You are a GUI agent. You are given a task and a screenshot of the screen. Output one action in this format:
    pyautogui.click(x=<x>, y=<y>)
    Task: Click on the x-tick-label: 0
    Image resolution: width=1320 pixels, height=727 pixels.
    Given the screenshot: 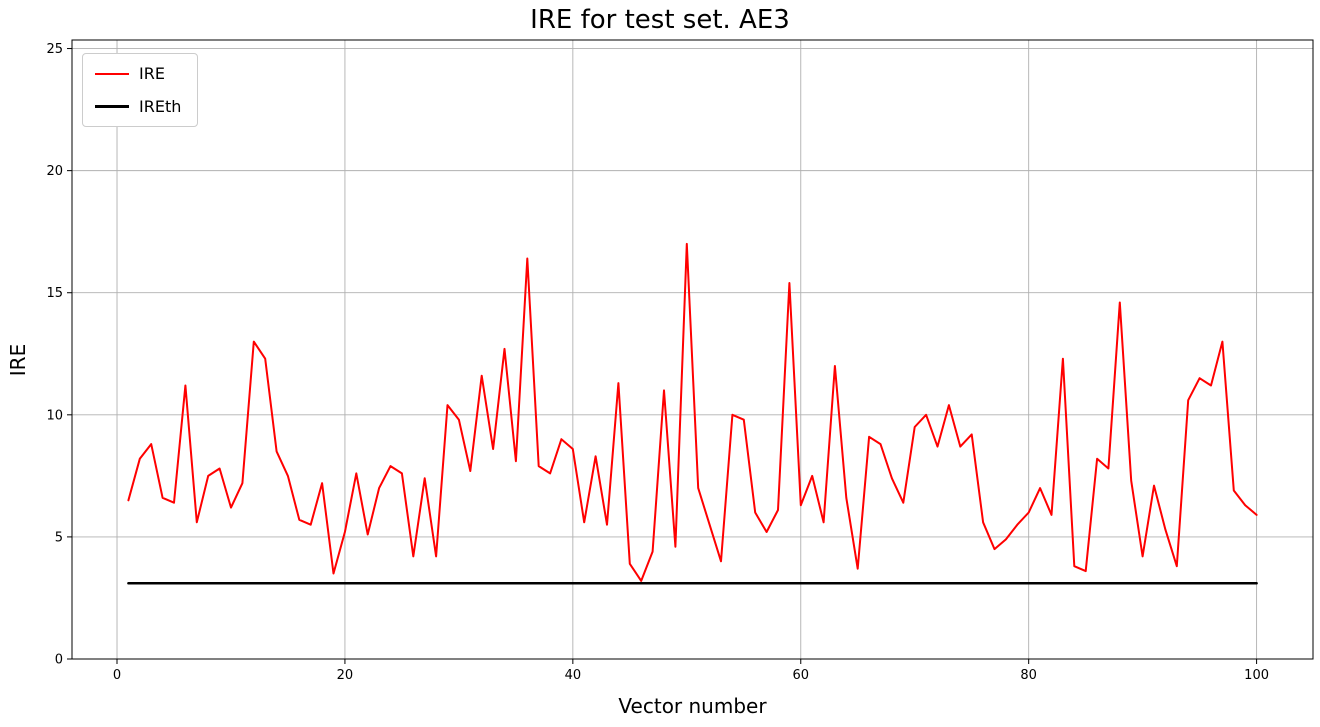 What is the action you would take?
    pyautogui.click(x=117, y=675)
    